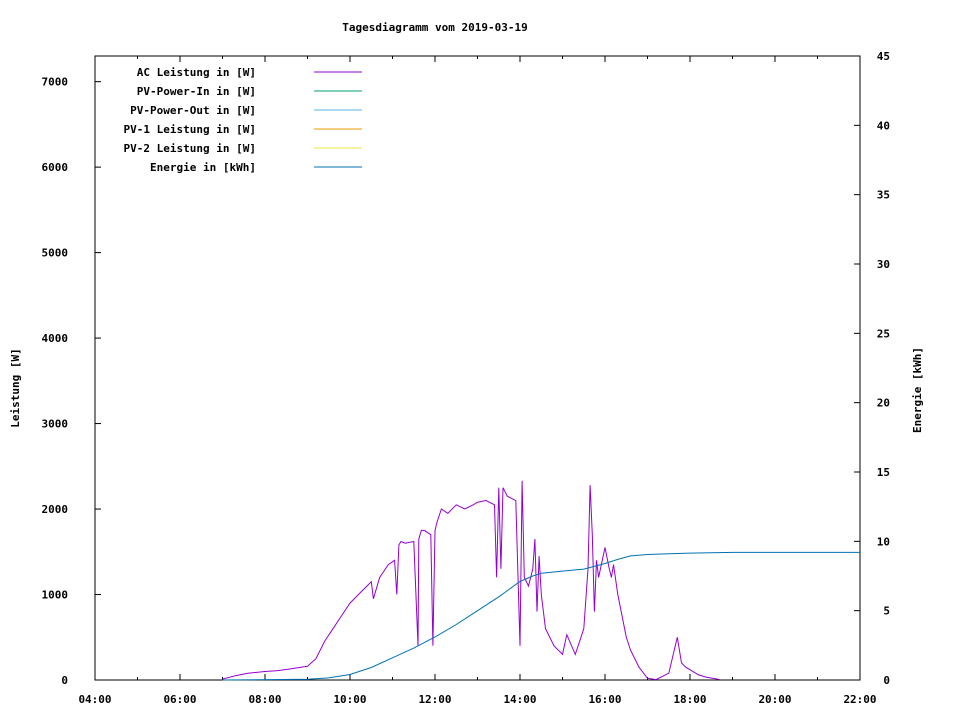 The height and width of the screenshot is (720, 960). Describe the element at coordinates (55, 424) in the screenshot. I see `y-tick-label: 3000` at that location.